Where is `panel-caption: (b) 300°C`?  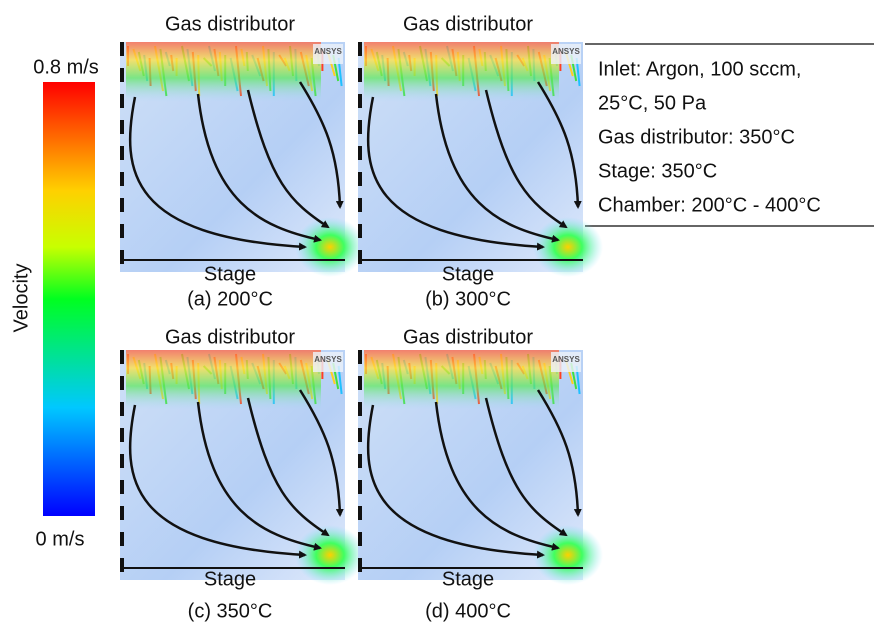 panel-caption: (b) 300°C is located at coordinates (468, 299).